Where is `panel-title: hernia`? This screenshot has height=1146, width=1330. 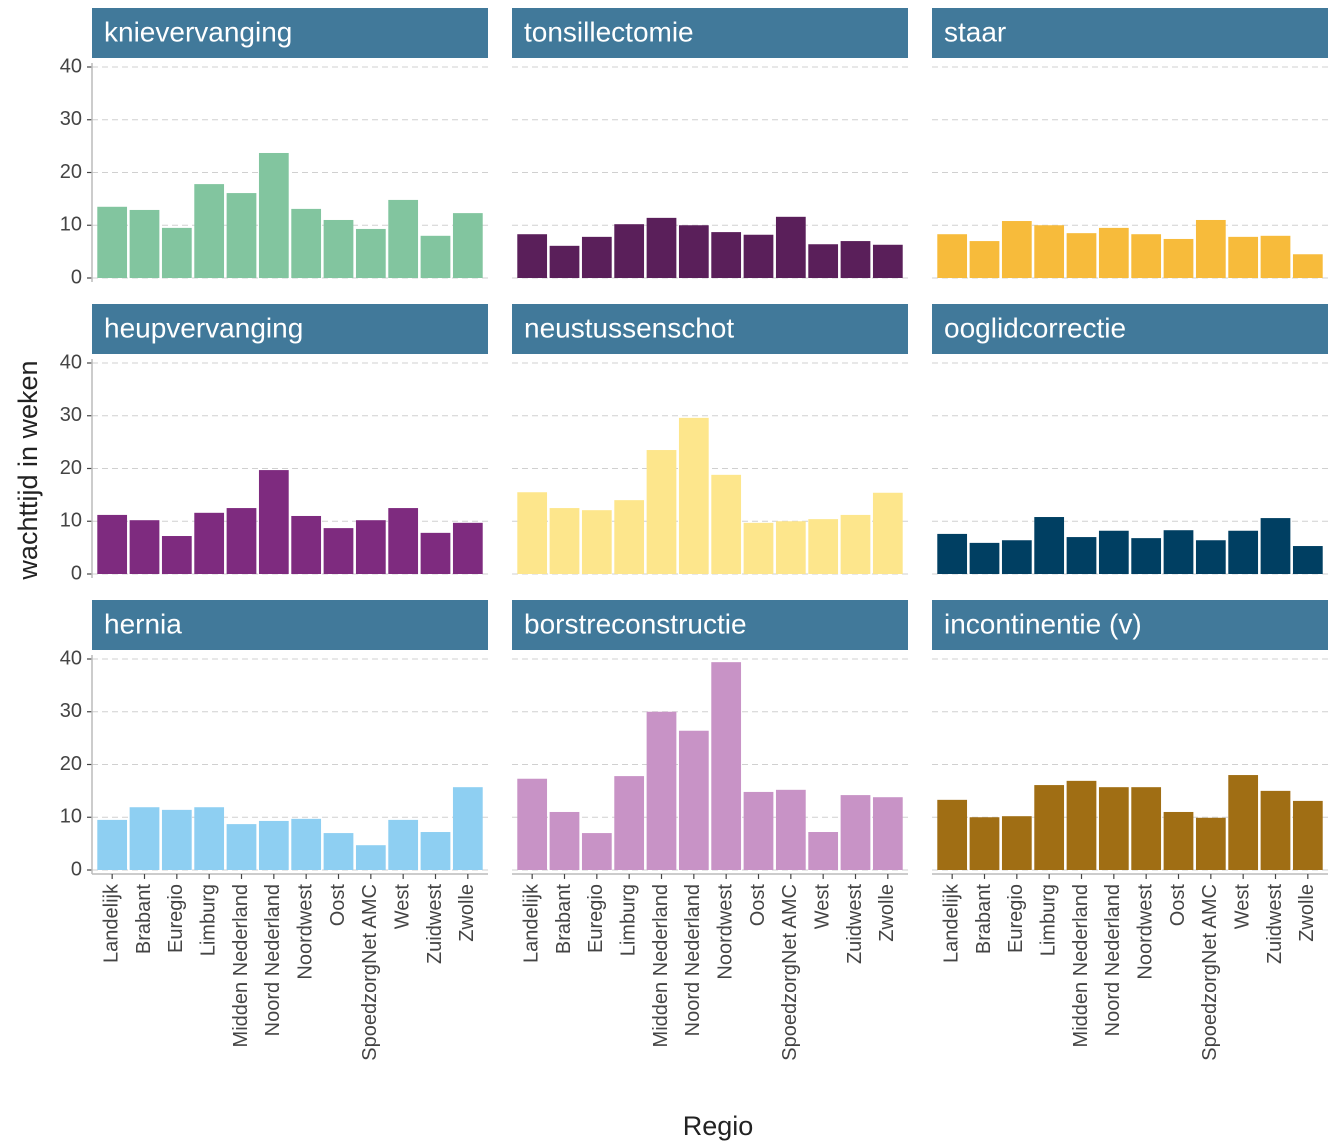
panel-title: hernia is located at coordinates (143, 623).